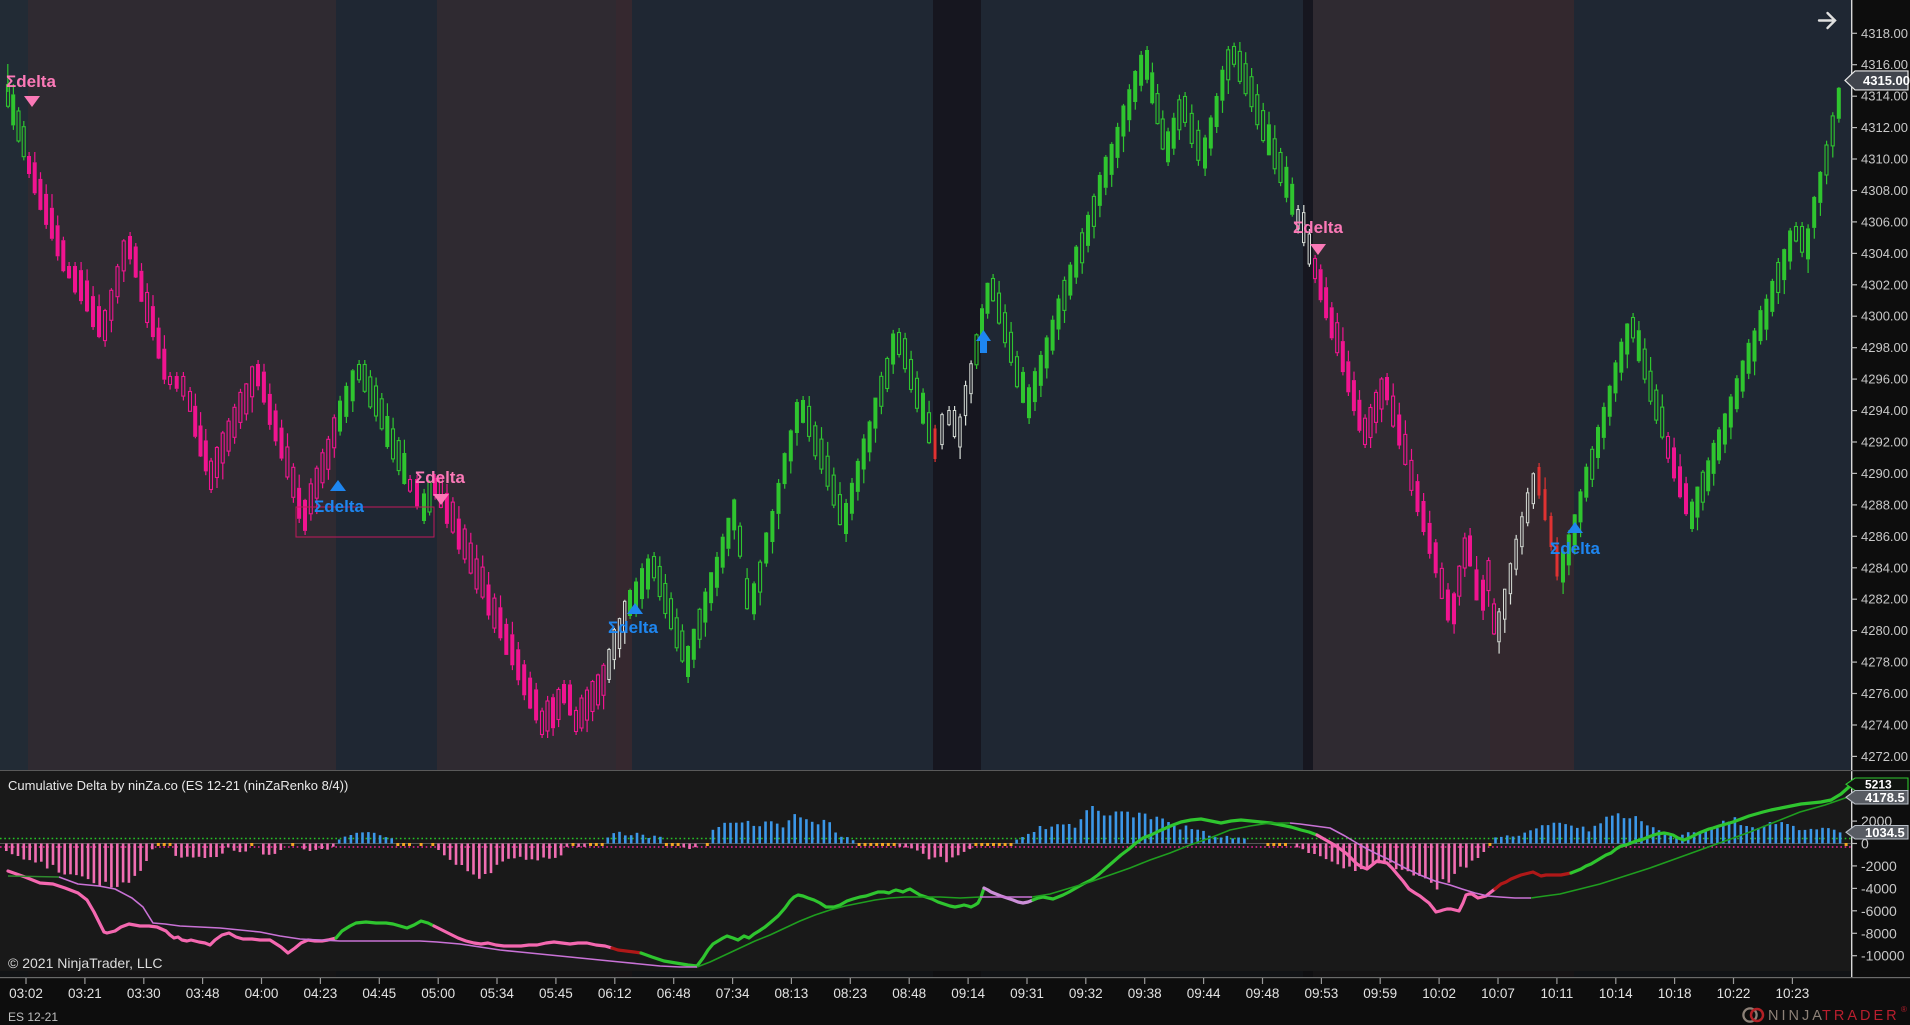 This screenshot has height=1025, width=1910. What do you see at coordinates (497, 993) in the screenshot?
I see `svg-text: 05:34` at bounding box center [497, 993].